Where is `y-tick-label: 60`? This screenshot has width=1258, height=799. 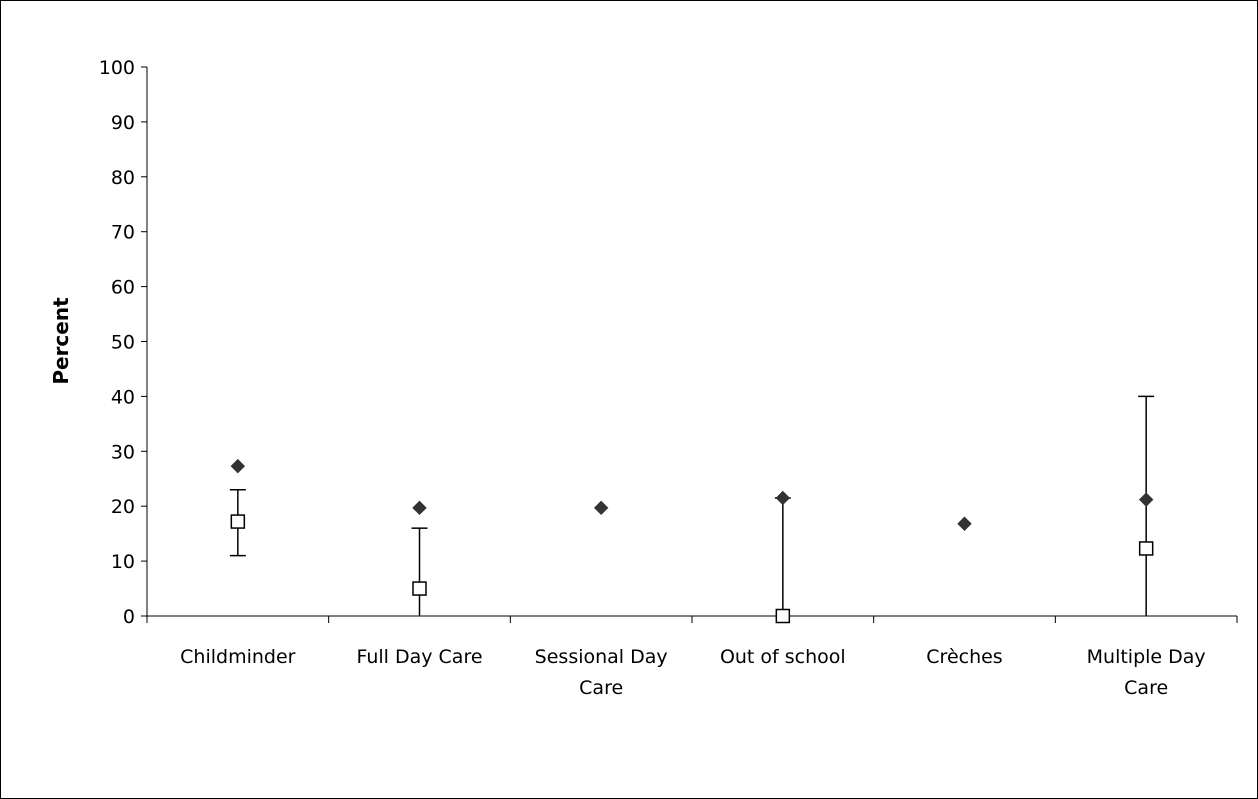
y-tick-label: 60 is located at coordinates (123, 288).